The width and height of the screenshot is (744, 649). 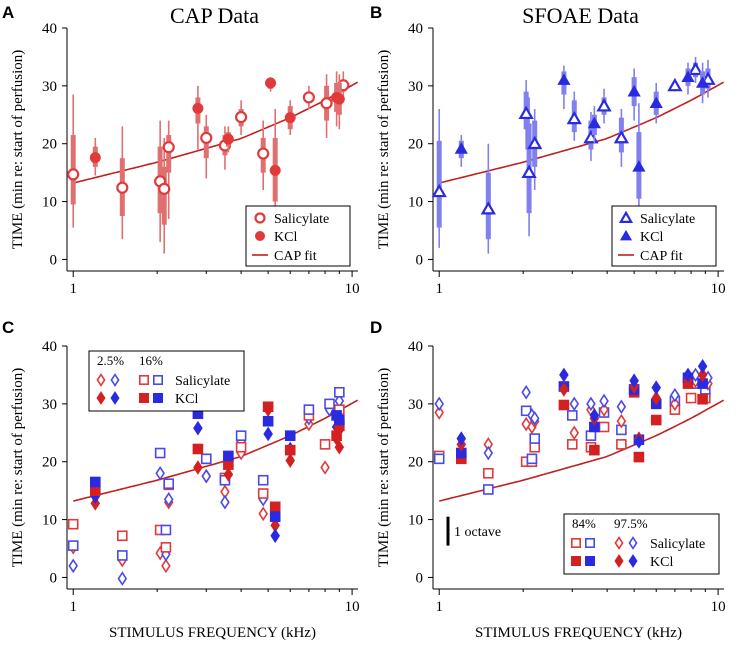 What do you see at coordinates (376, 12) in the screenshot?
I see `panel-letter-B: B` at bounding box center [376, 12].